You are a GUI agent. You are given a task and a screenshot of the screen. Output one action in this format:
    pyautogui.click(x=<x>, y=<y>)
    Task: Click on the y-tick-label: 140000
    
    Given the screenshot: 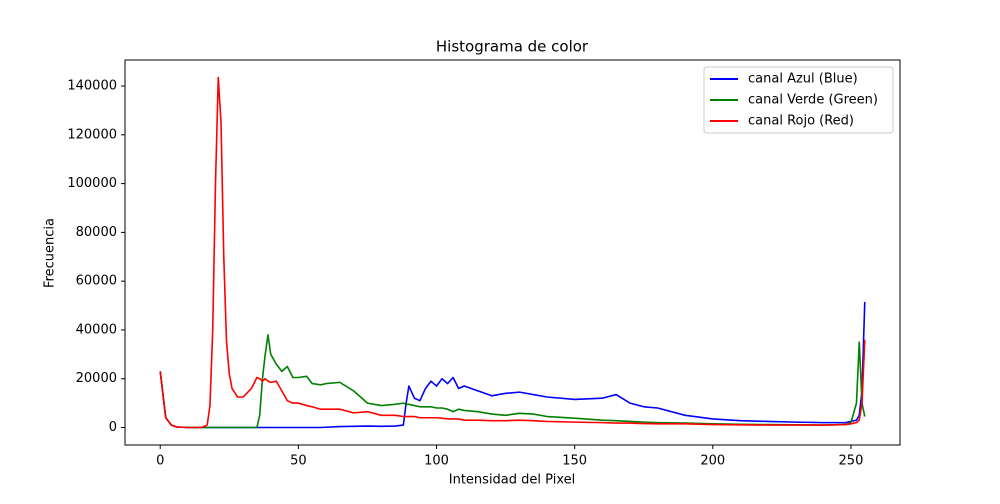 What is the action you would take?
    pyautogui.click(x=92, y=86)
    